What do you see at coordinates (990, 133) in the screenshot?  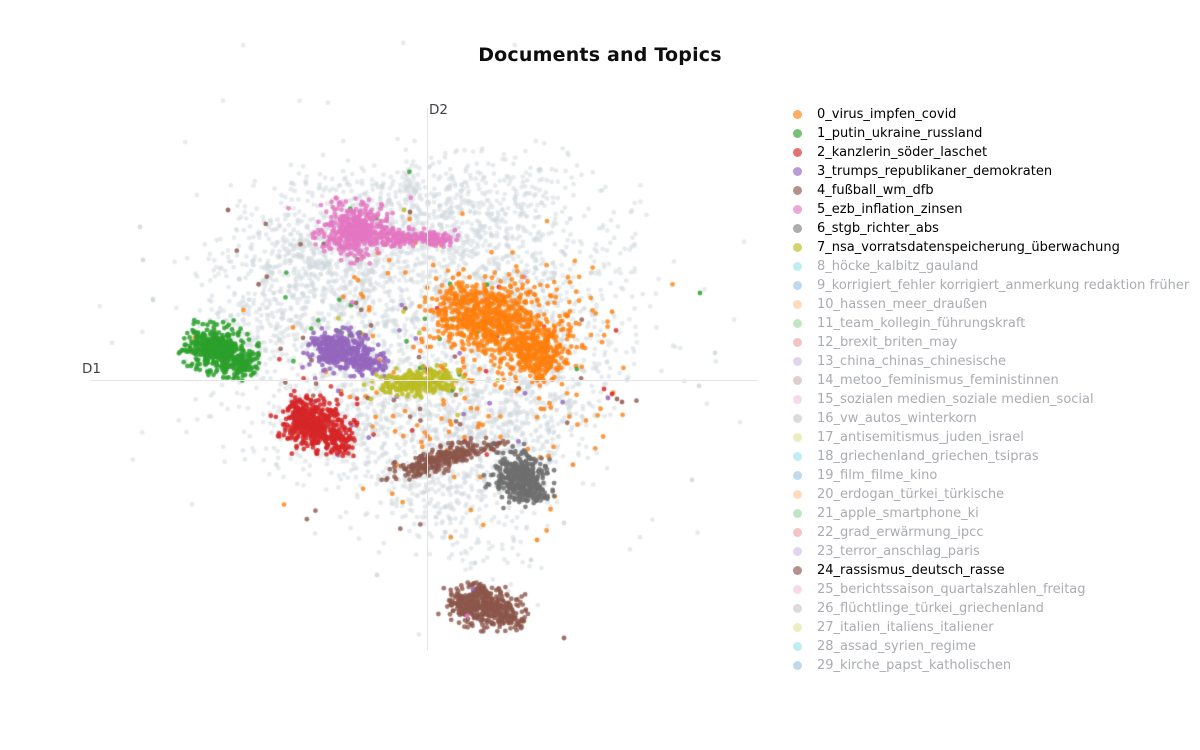 I see `legend-item-1: 1_putin_ukraine_russland` at bounding box center [990, 133].